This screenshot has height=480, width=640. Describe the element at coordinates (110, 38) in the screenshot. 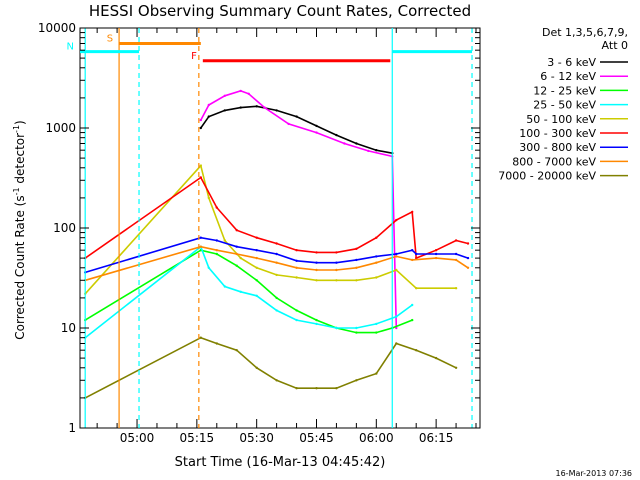

I see `interval-label: S` at that location.